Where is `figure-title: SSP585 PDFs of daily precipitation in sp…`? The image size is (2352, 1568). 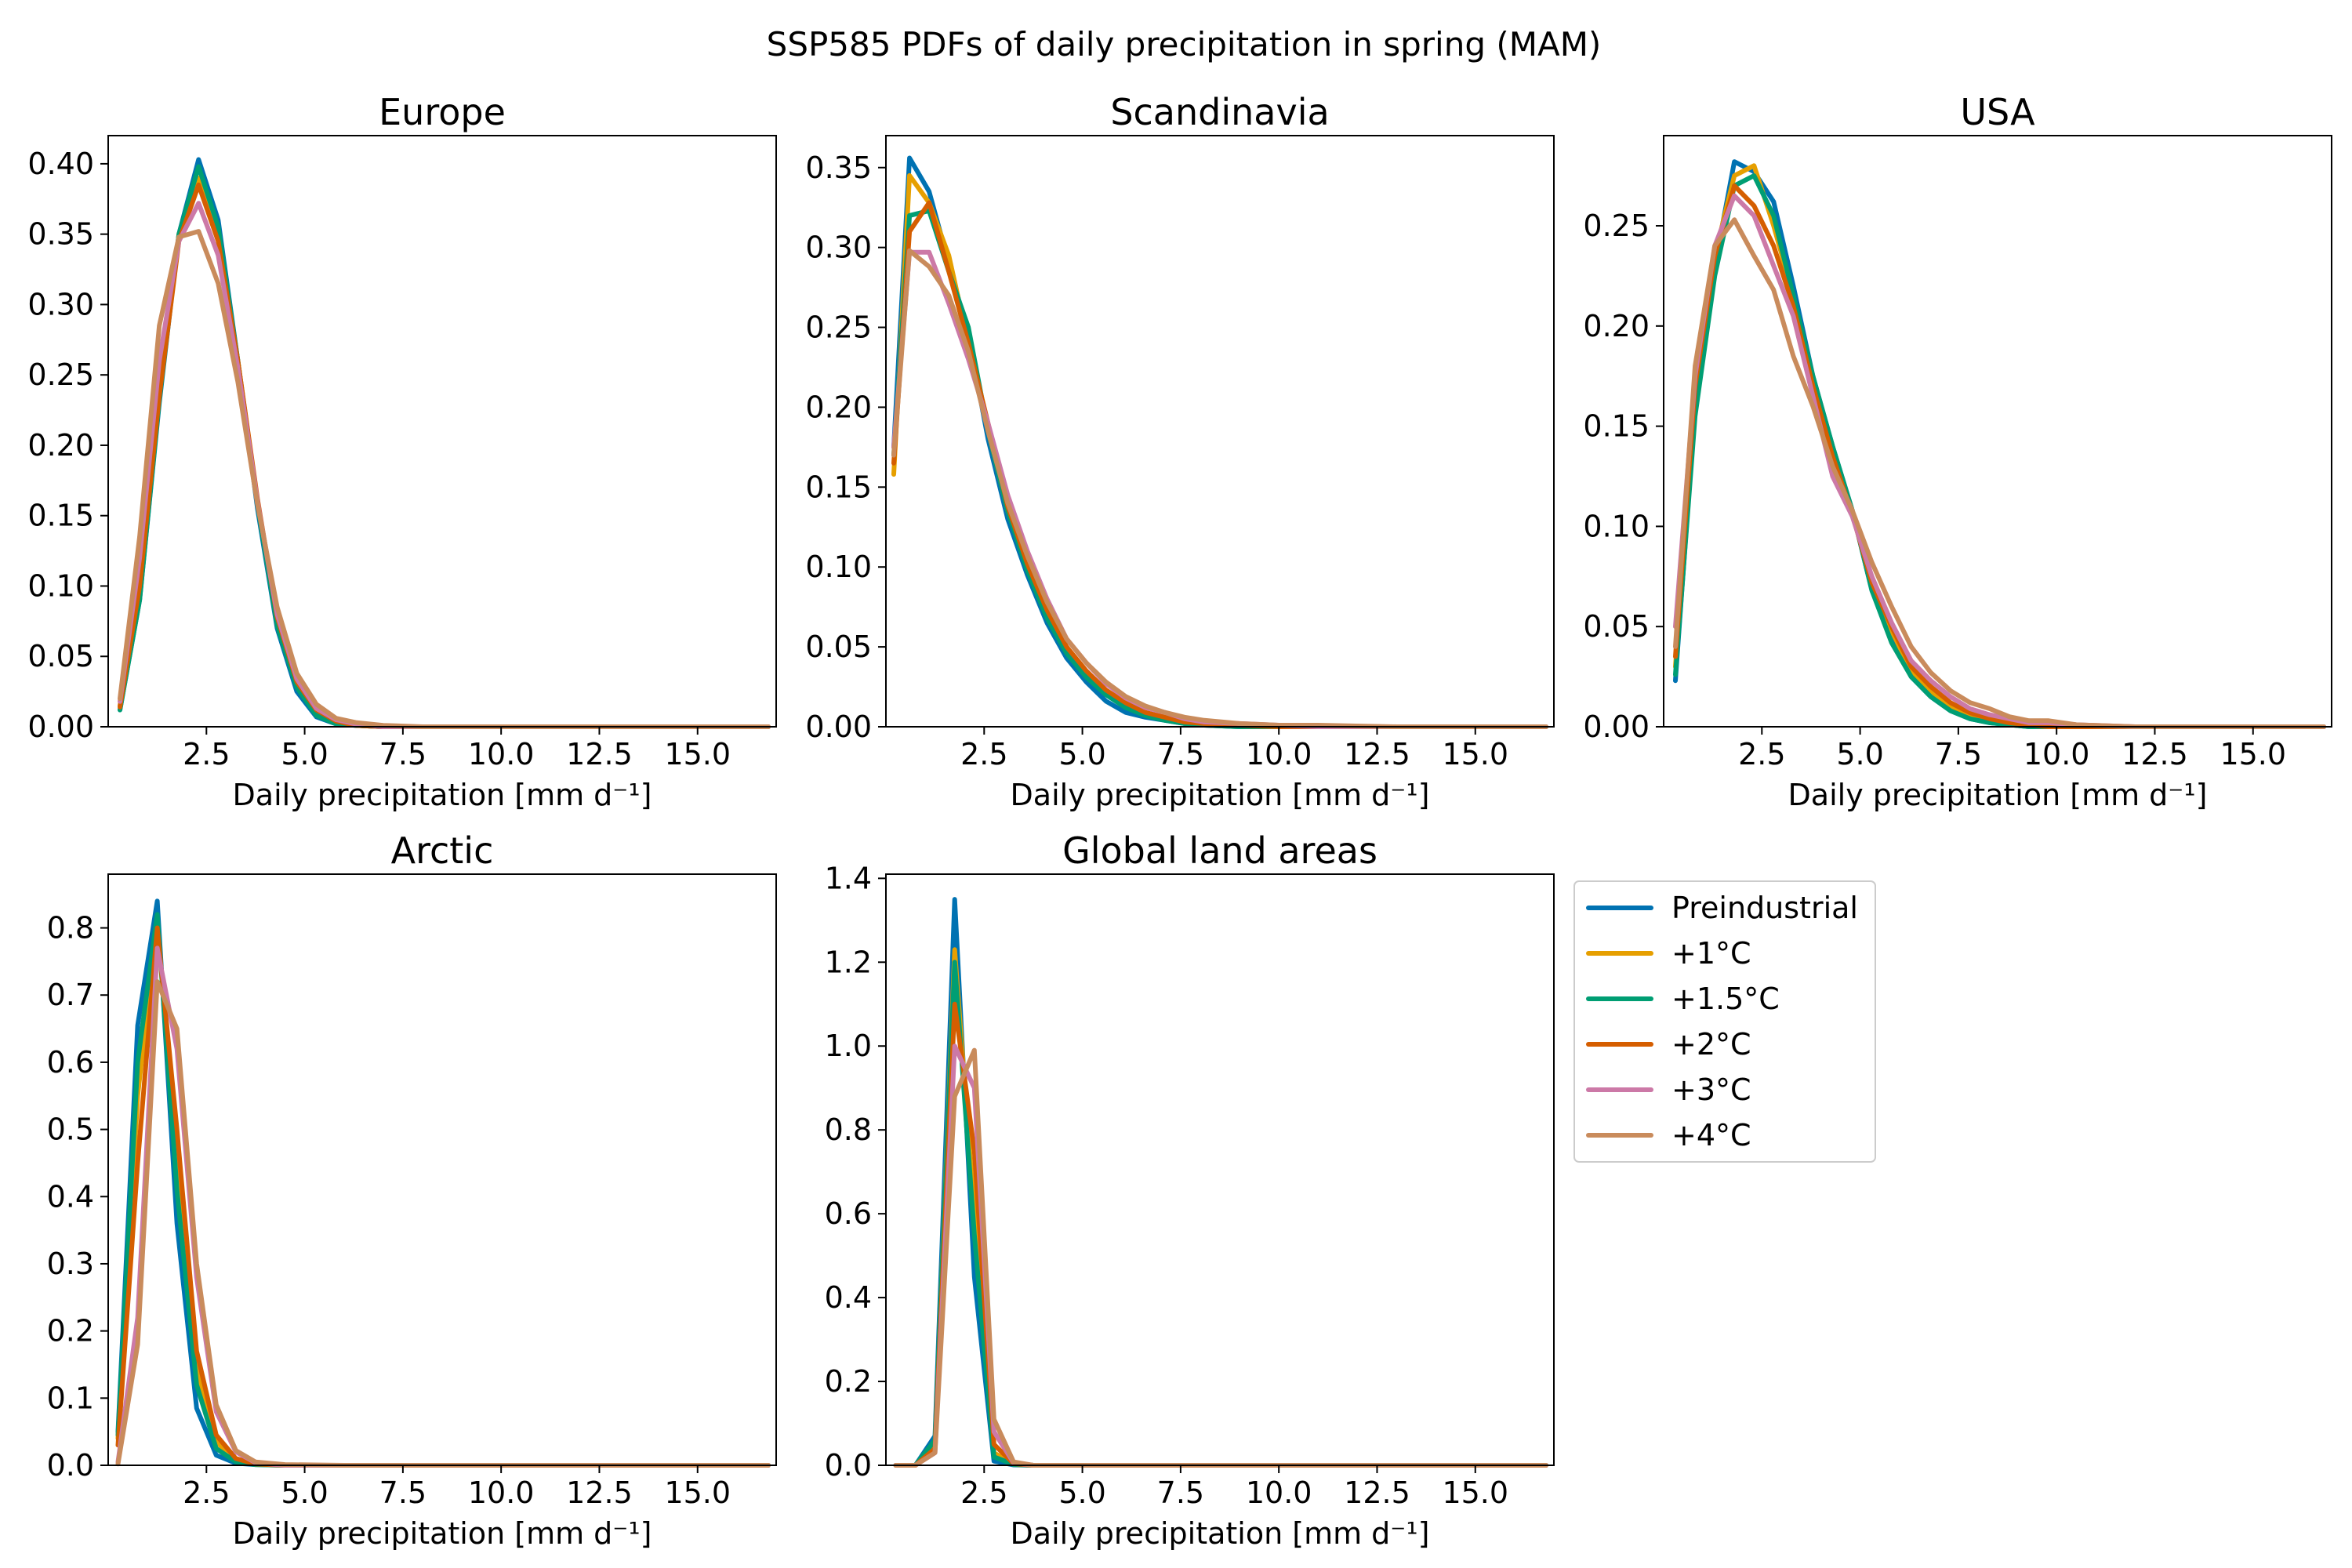
figure-title: SSP585 PDFs of daily precipitation in sp… is located at coordinates (1184, 44).